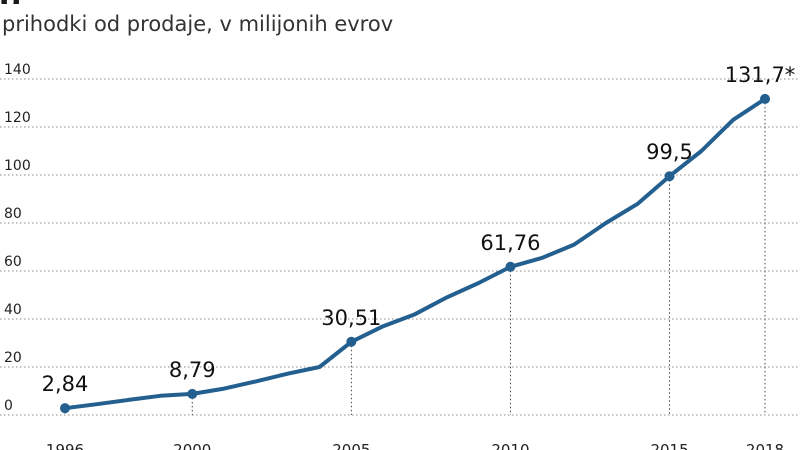 Image resolution: width=800 pixels, height=450 pixels. I want to click on chart-subtitle: prihodki od prodaje, v milijonih evrov, so click(198, 24).